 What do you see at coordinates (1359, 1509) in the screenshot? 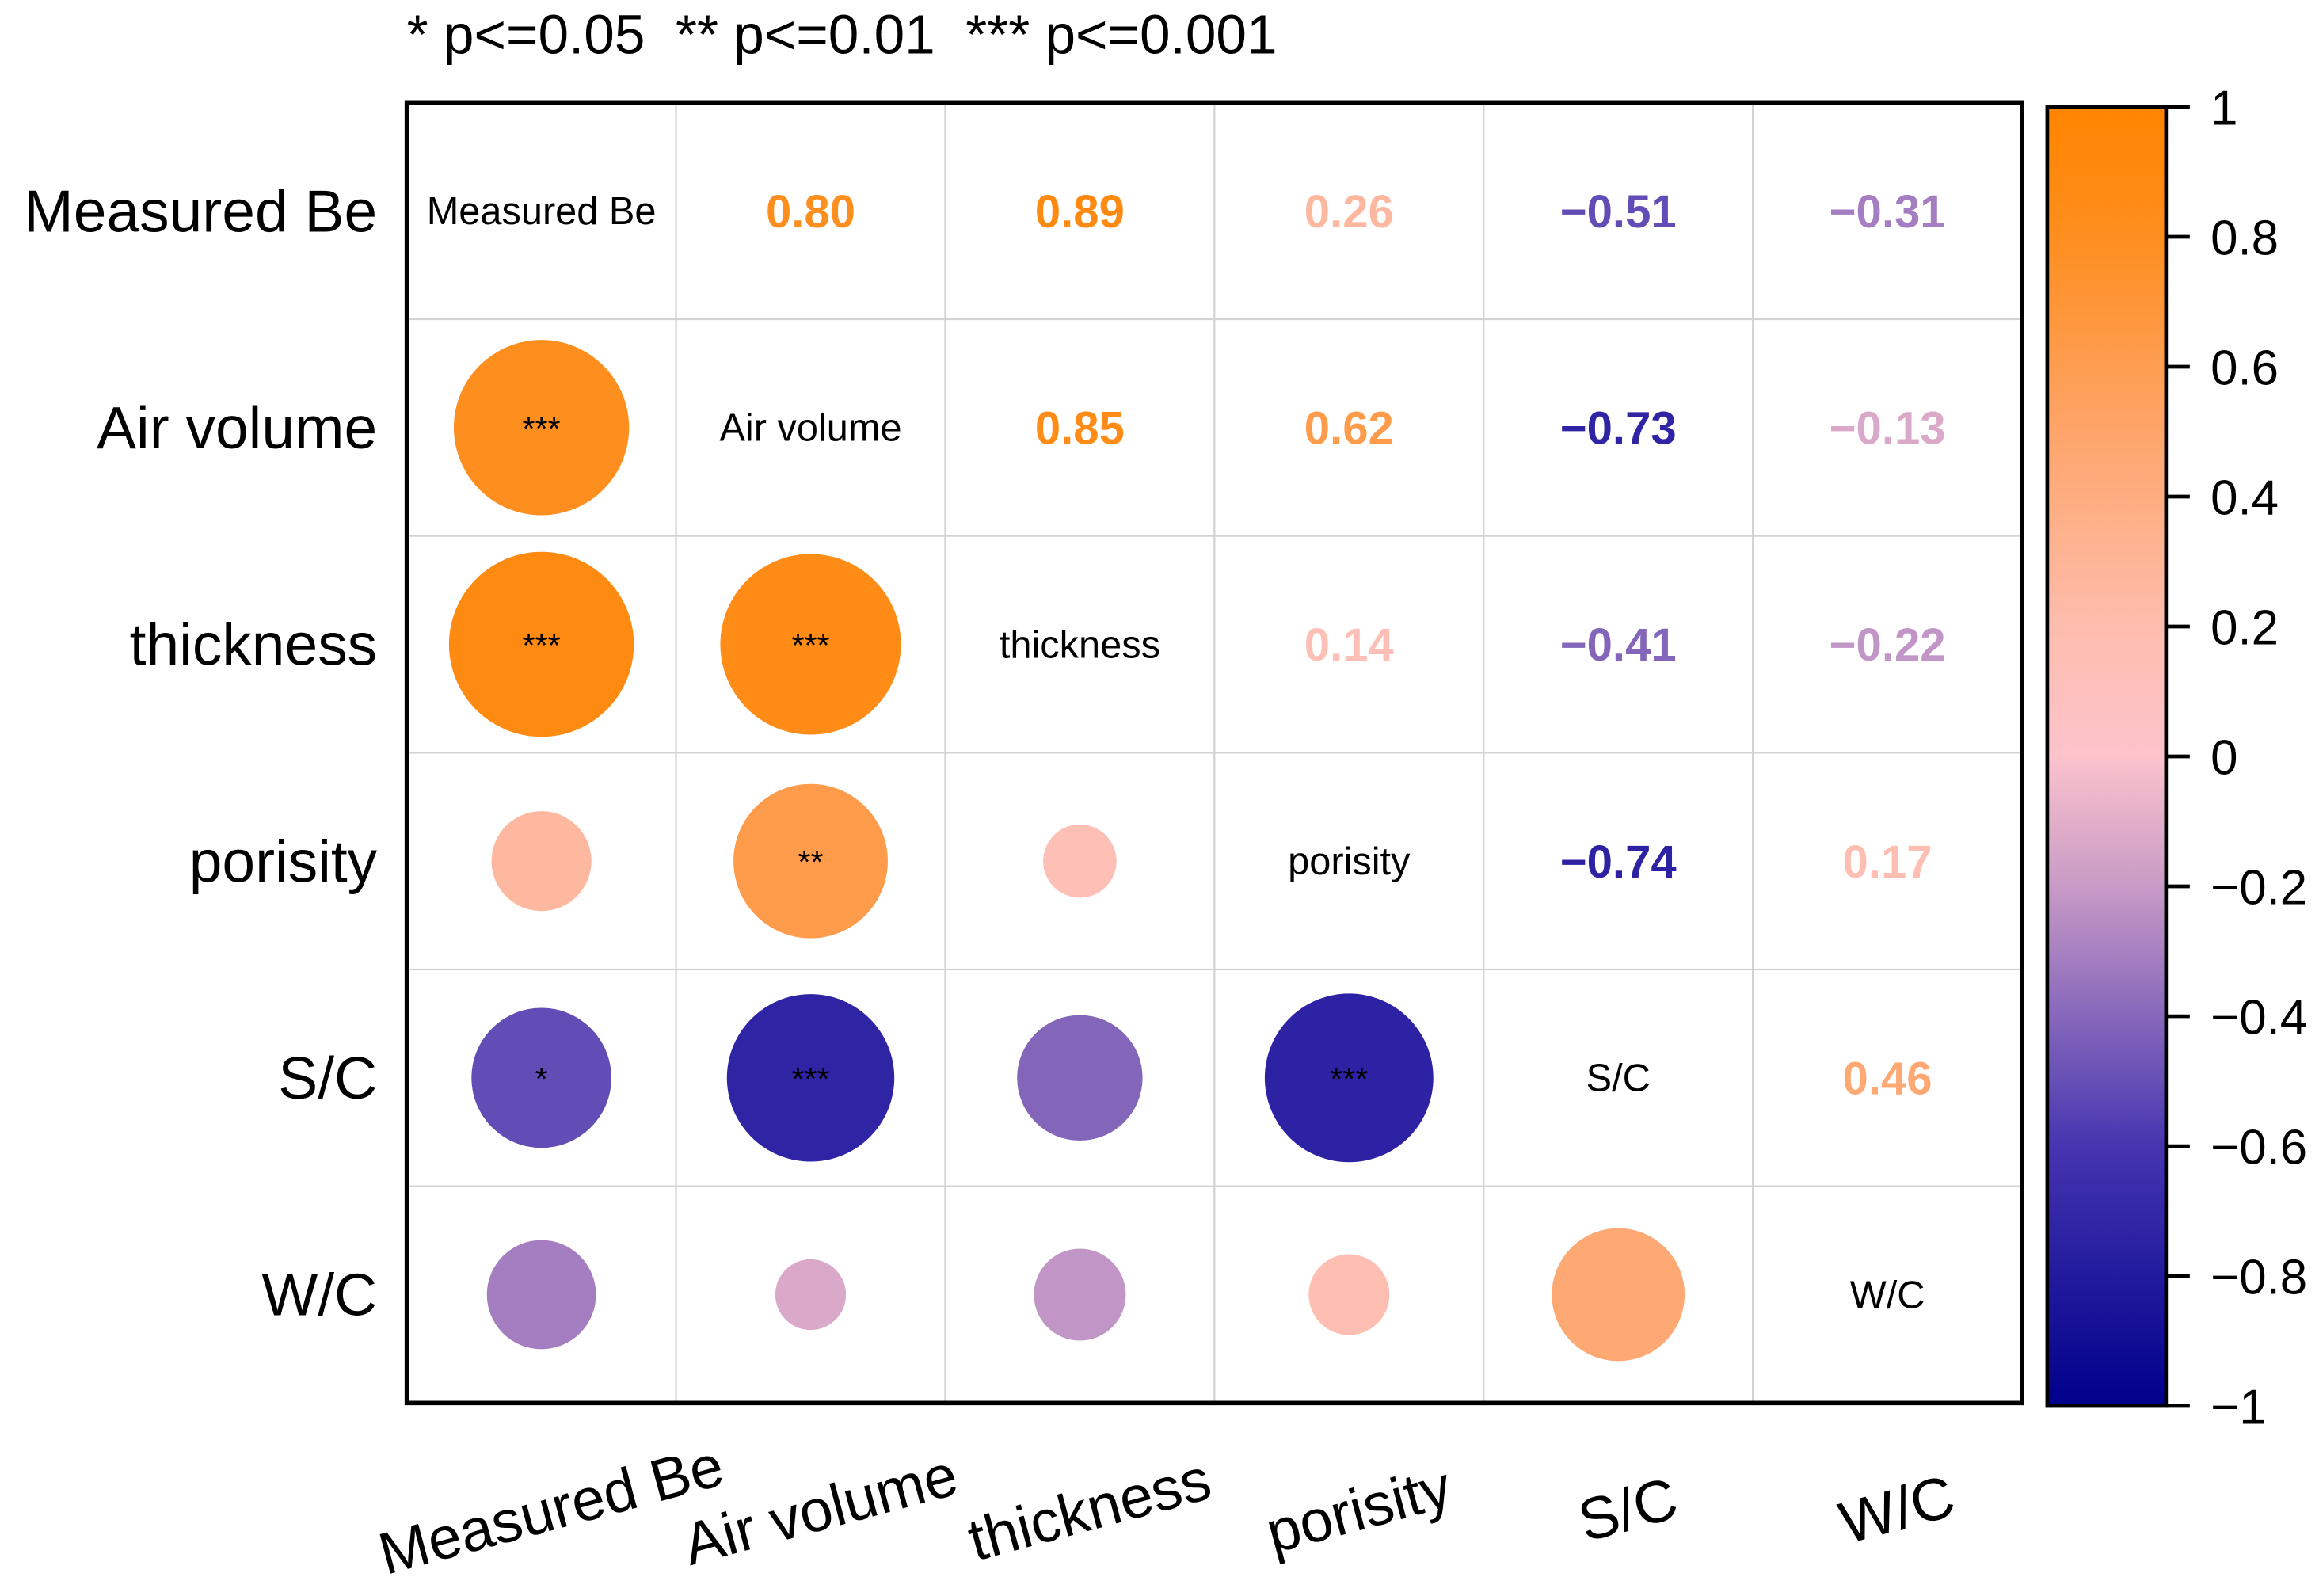
I see `column-label: porisity` at bounding box center [1359, 1509].